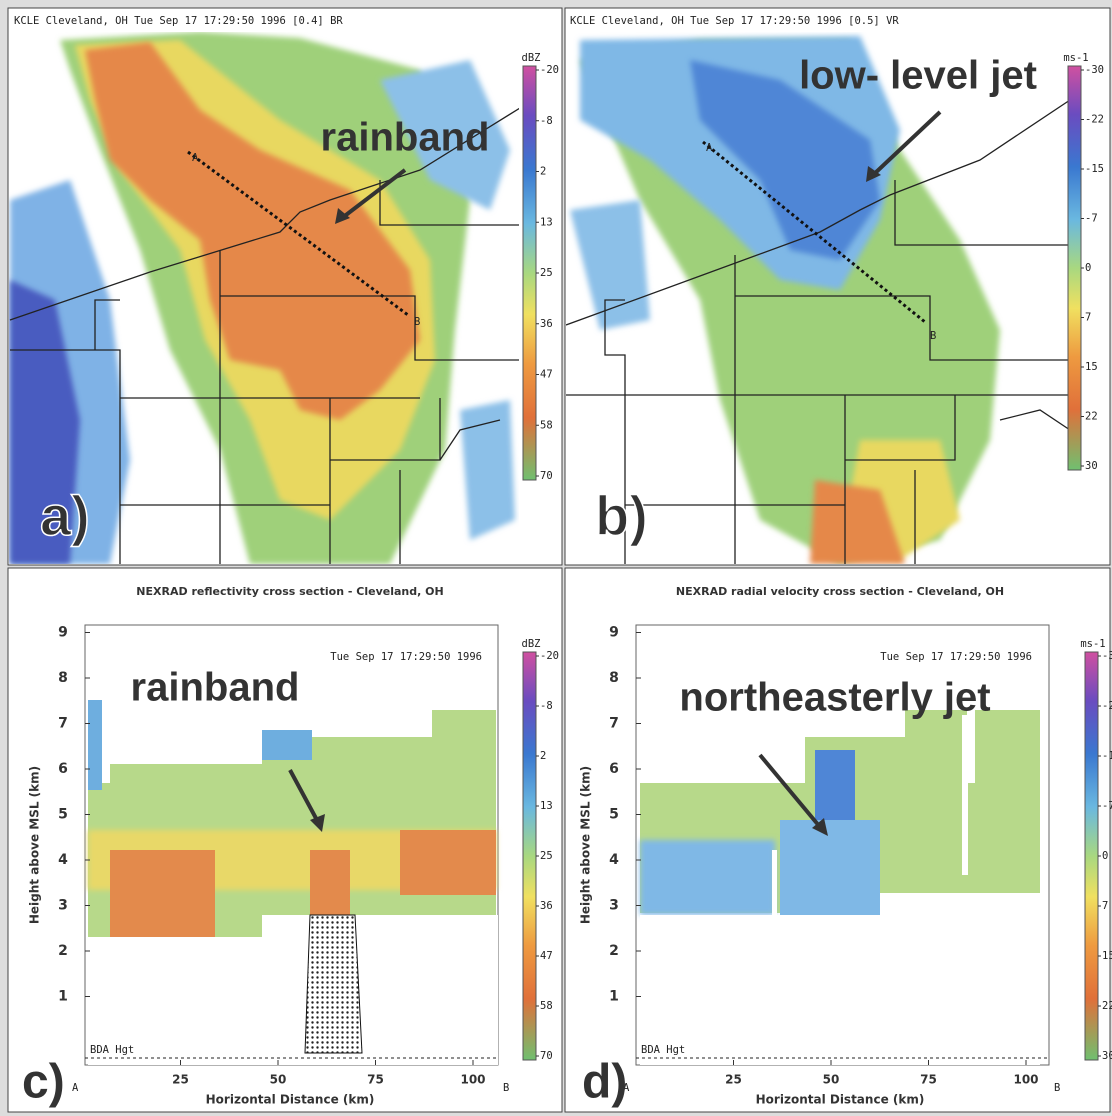  I want to click on annotation: low- level jet, so click(918, 76).